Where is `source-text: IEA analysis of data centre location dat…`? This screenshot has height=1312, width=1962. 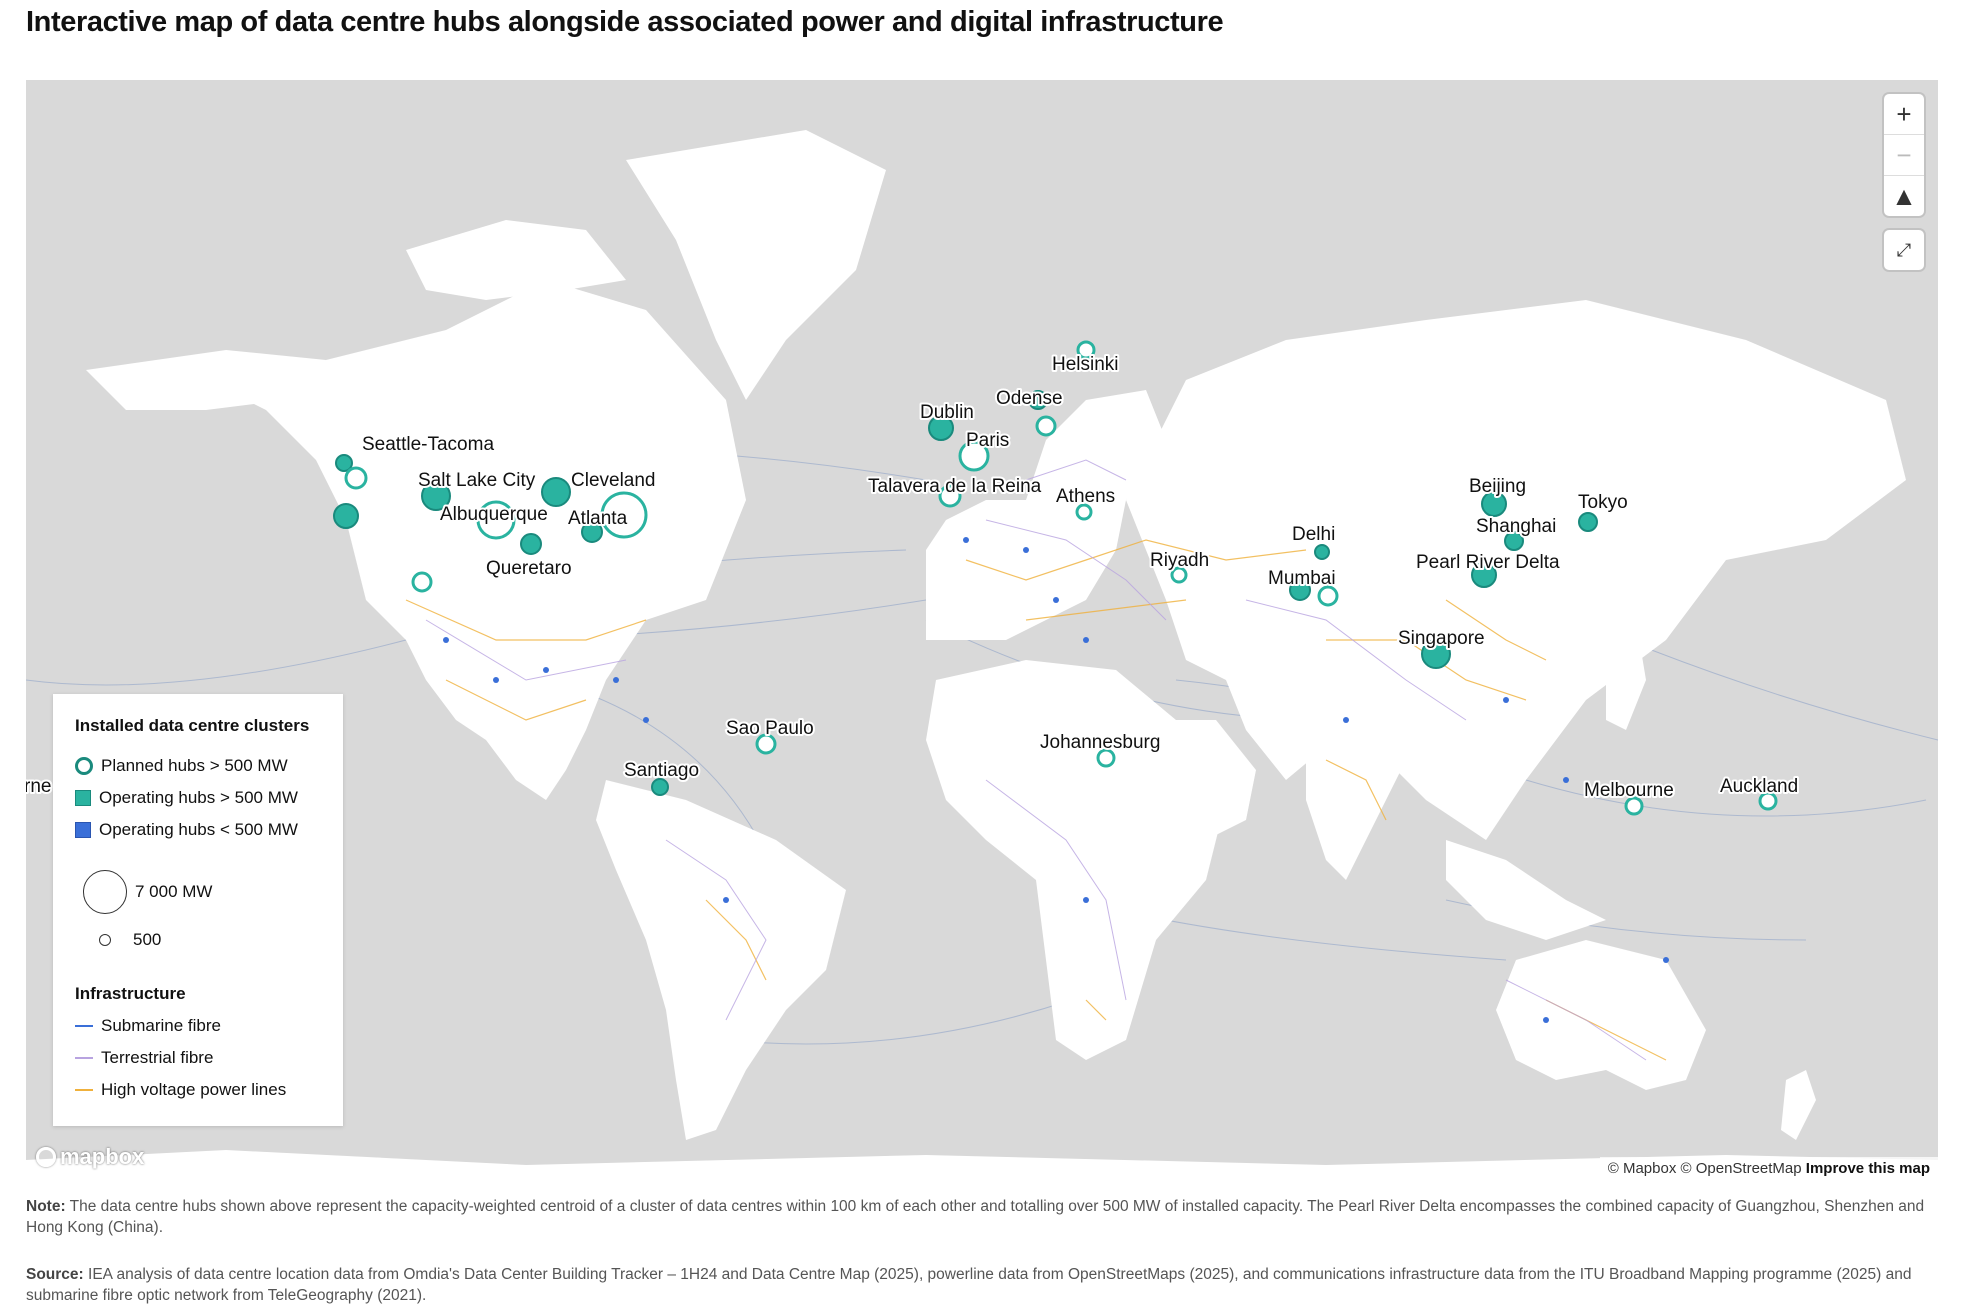
source-text: IEA analysis of data centre location dat… is located at coordinates (969, 1285).